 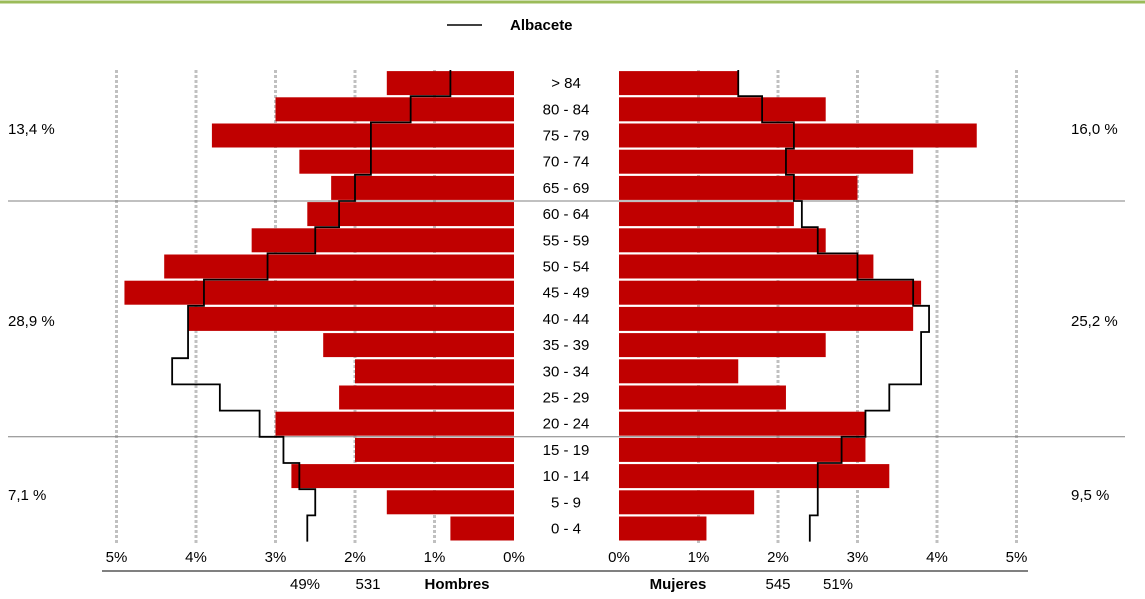 What do you see at coordinates (566, 398) in the screenshot?
I see `age-group-label: 25 - 29` at bounding box center [566, 398].